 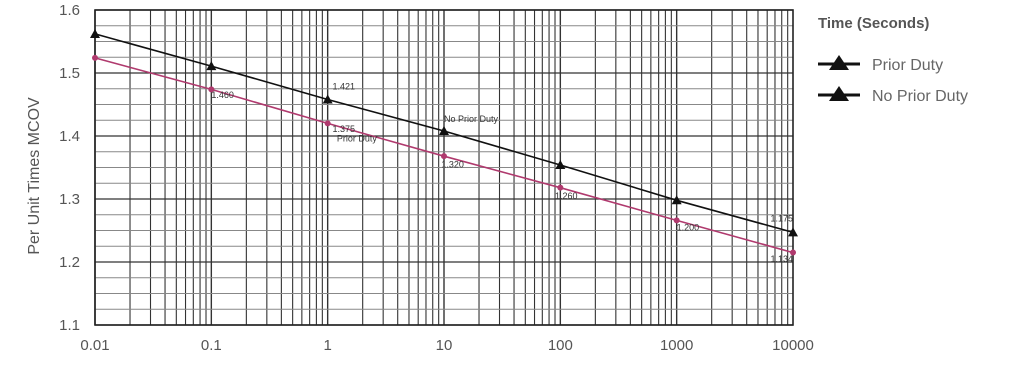 I want to click on y-tick-label: 1.3, so click(x=69, y=199).